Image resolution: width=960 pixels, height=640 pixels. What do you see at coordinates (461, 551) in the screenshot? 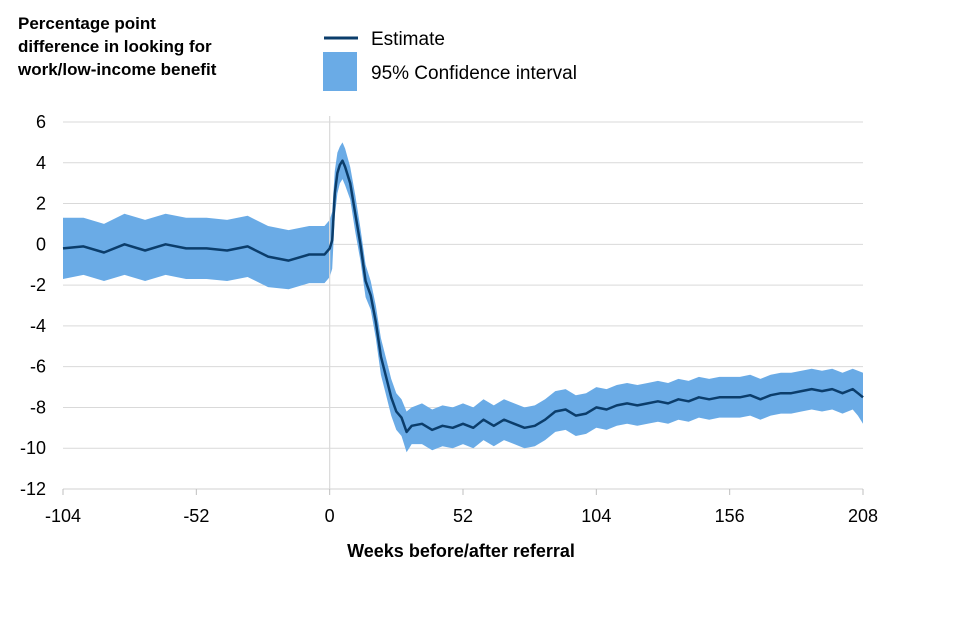
I see `x-axis-label: Weeks before/after referral` at bounding box center [461, 551].